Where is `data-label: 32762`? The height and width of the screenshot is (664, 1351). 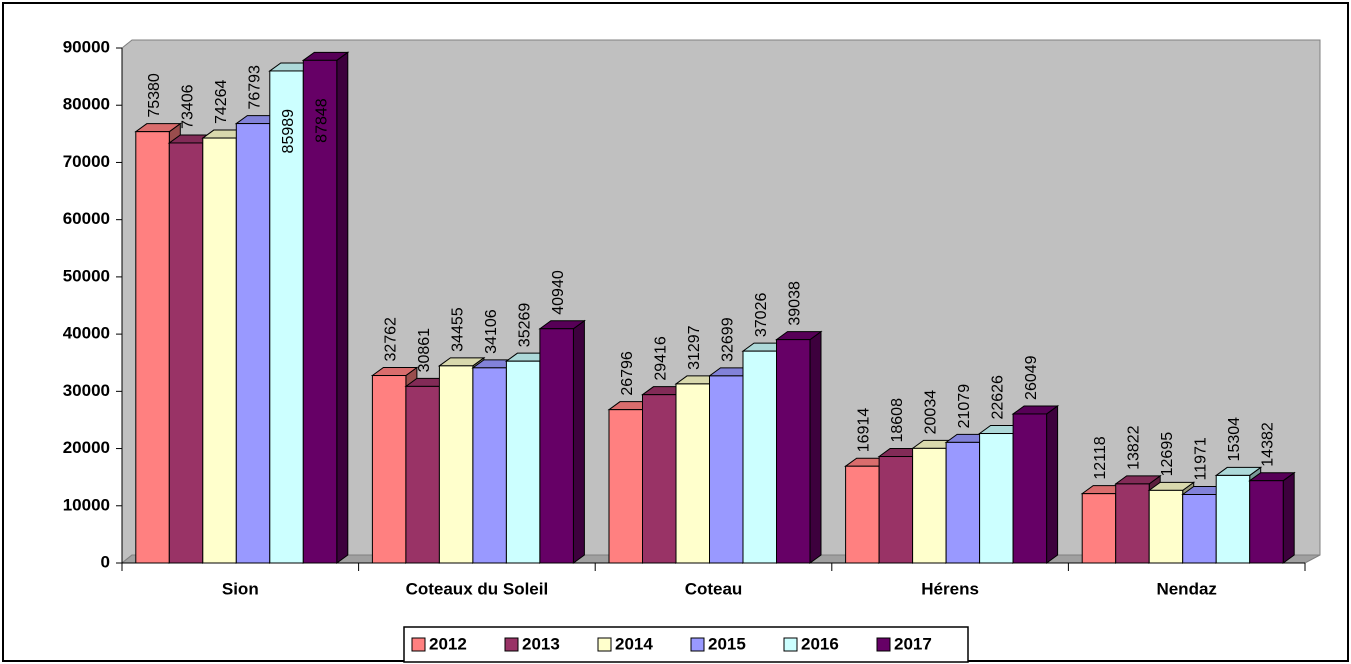
data-label: 32762 is located at coordinates (390, 339).